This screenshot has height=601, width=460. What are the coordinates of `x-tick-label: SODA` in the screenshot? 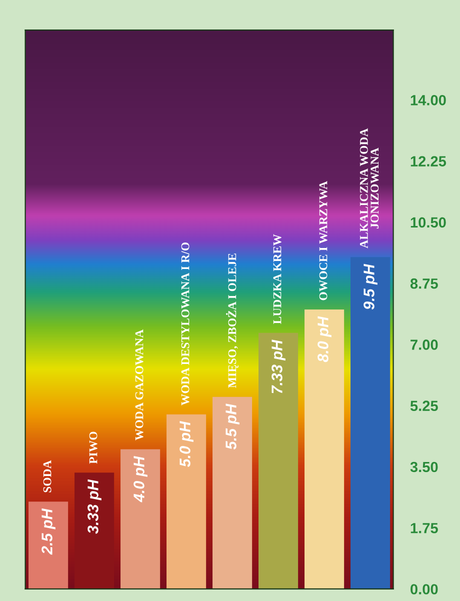 It's located at (47, 476).